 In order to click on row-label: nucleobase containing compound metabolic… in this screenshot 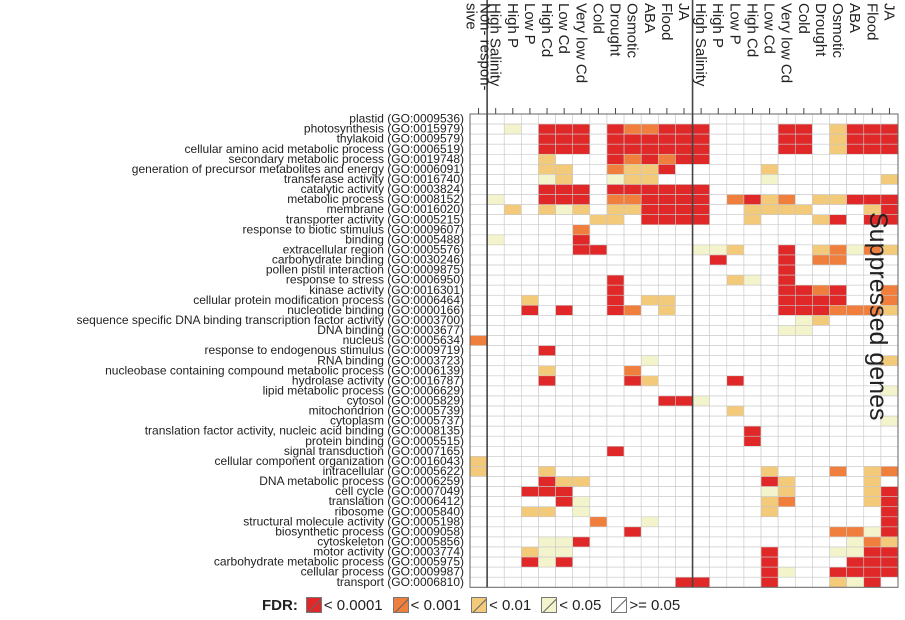, I will do `click(284, 370)`.